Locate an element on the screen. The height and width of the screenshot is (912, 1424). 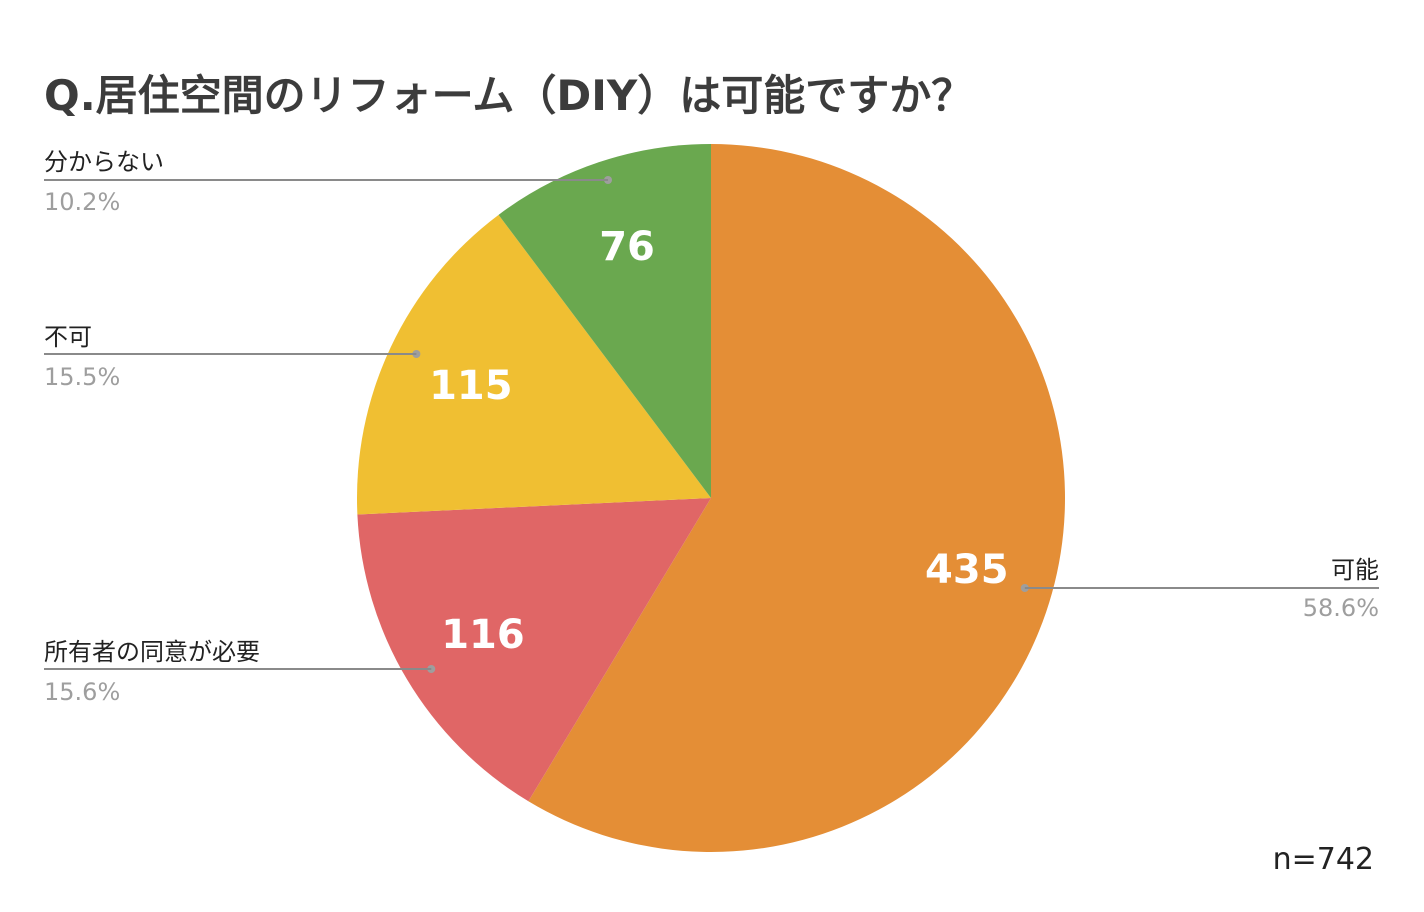
slice-value-label: 435 is located at coordinates (967, 570).